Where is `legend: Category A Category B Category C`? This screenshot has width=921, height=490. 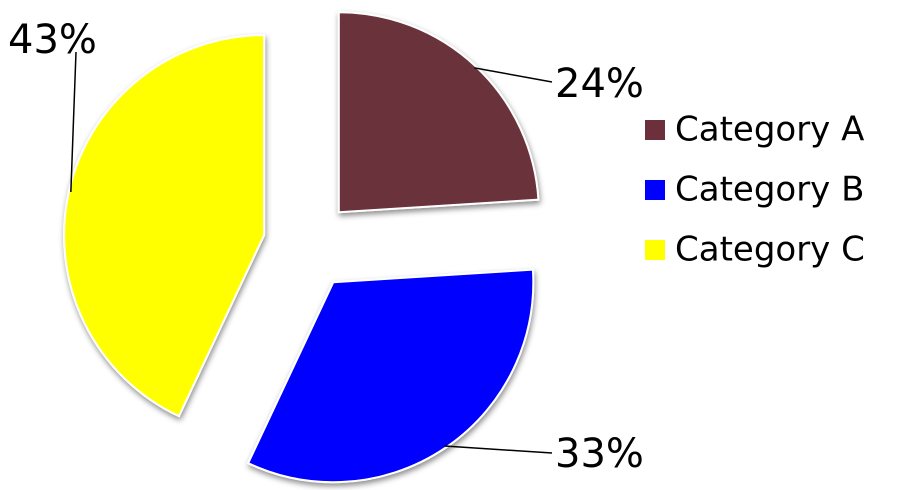
legend: Category A Category B Category C is located at coordinates (755, 190).